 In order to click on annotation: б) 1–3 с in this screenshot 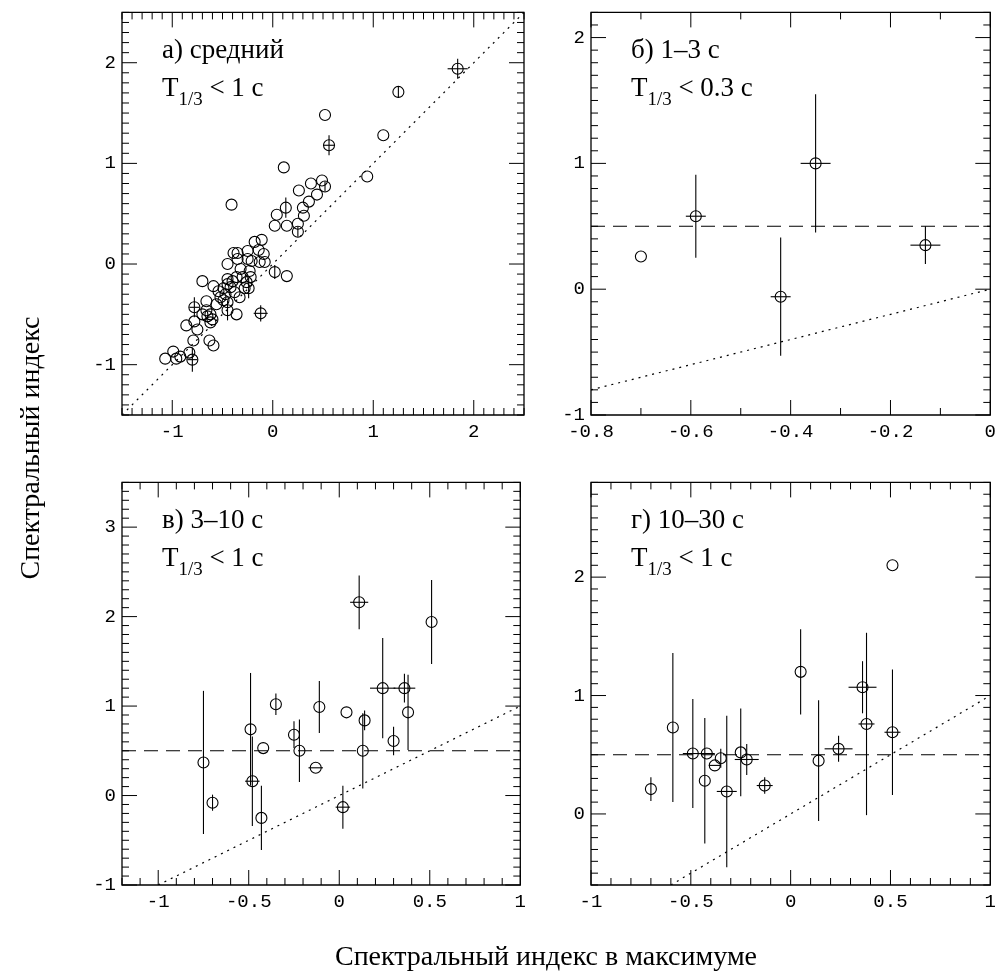, I will do `click(675, 49)`.